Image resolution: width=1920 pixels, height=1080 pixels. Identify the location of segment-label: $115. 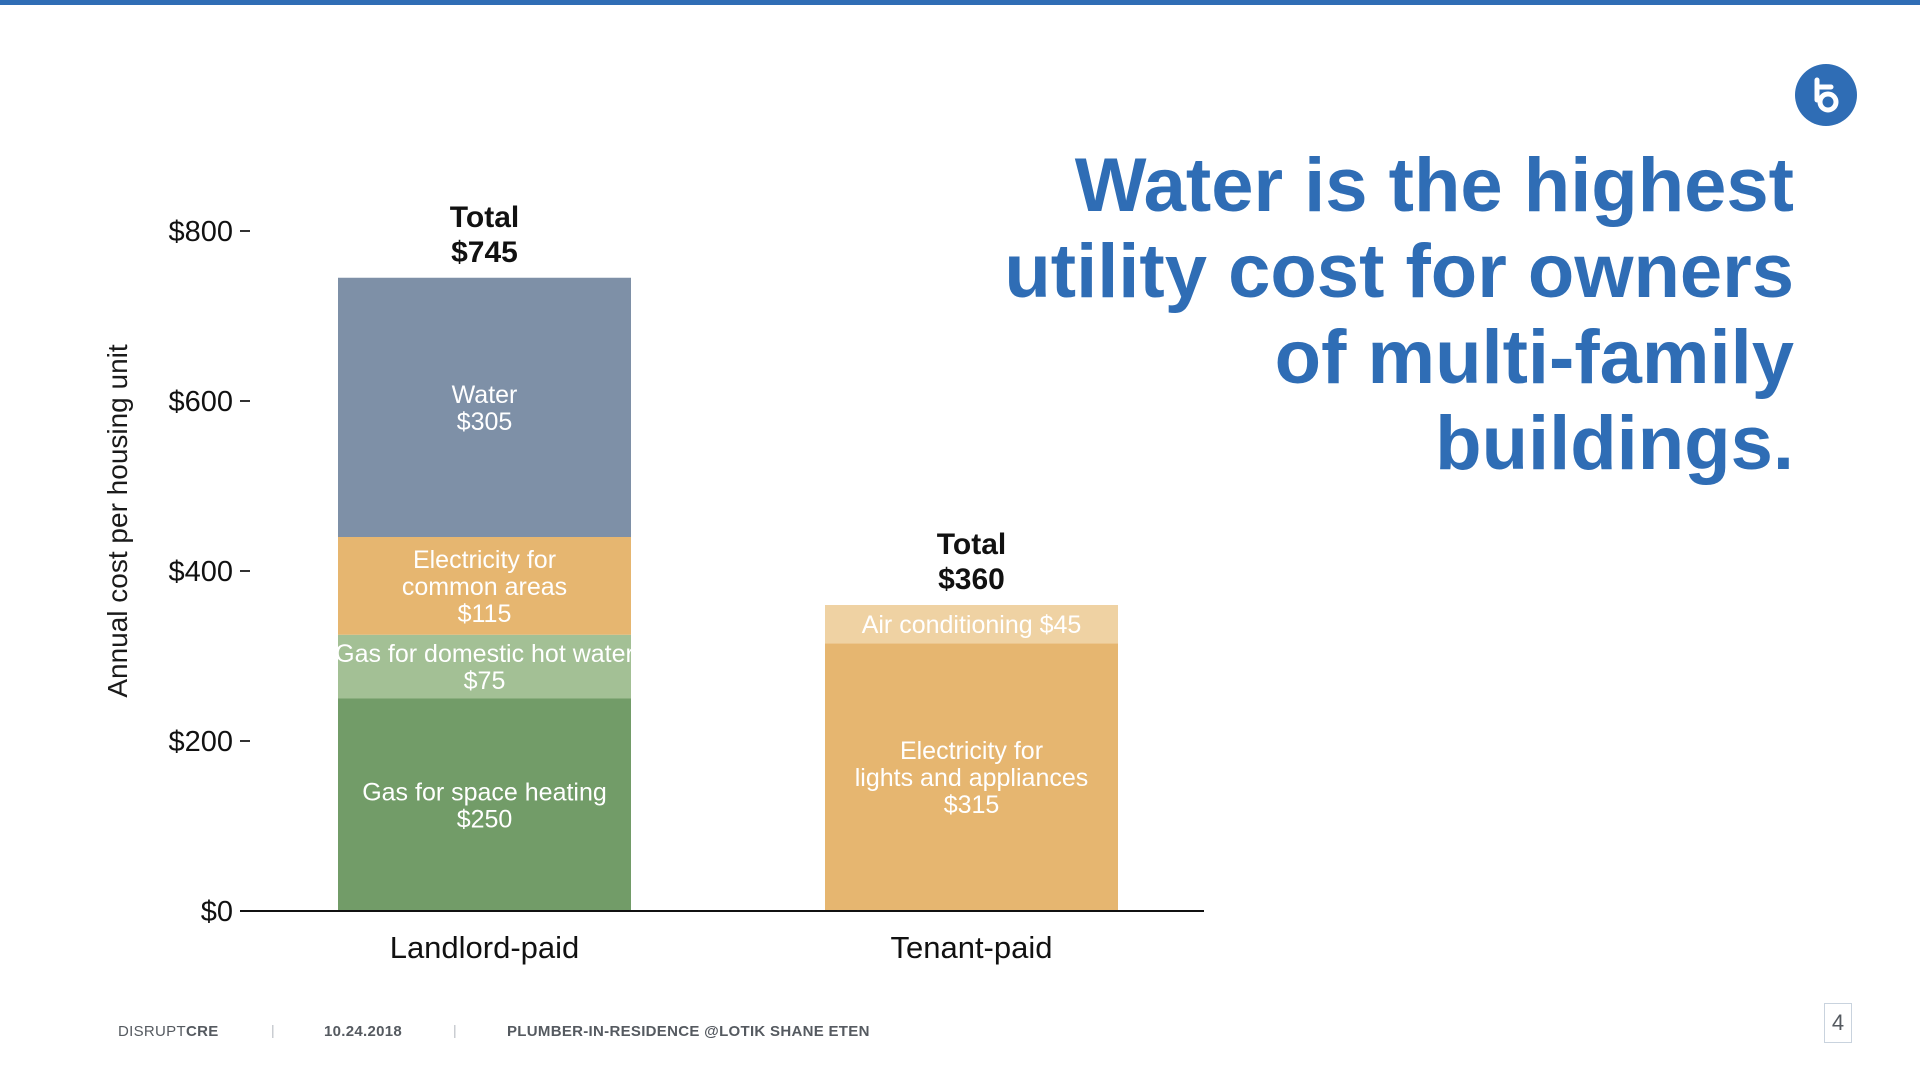
(485, 614).